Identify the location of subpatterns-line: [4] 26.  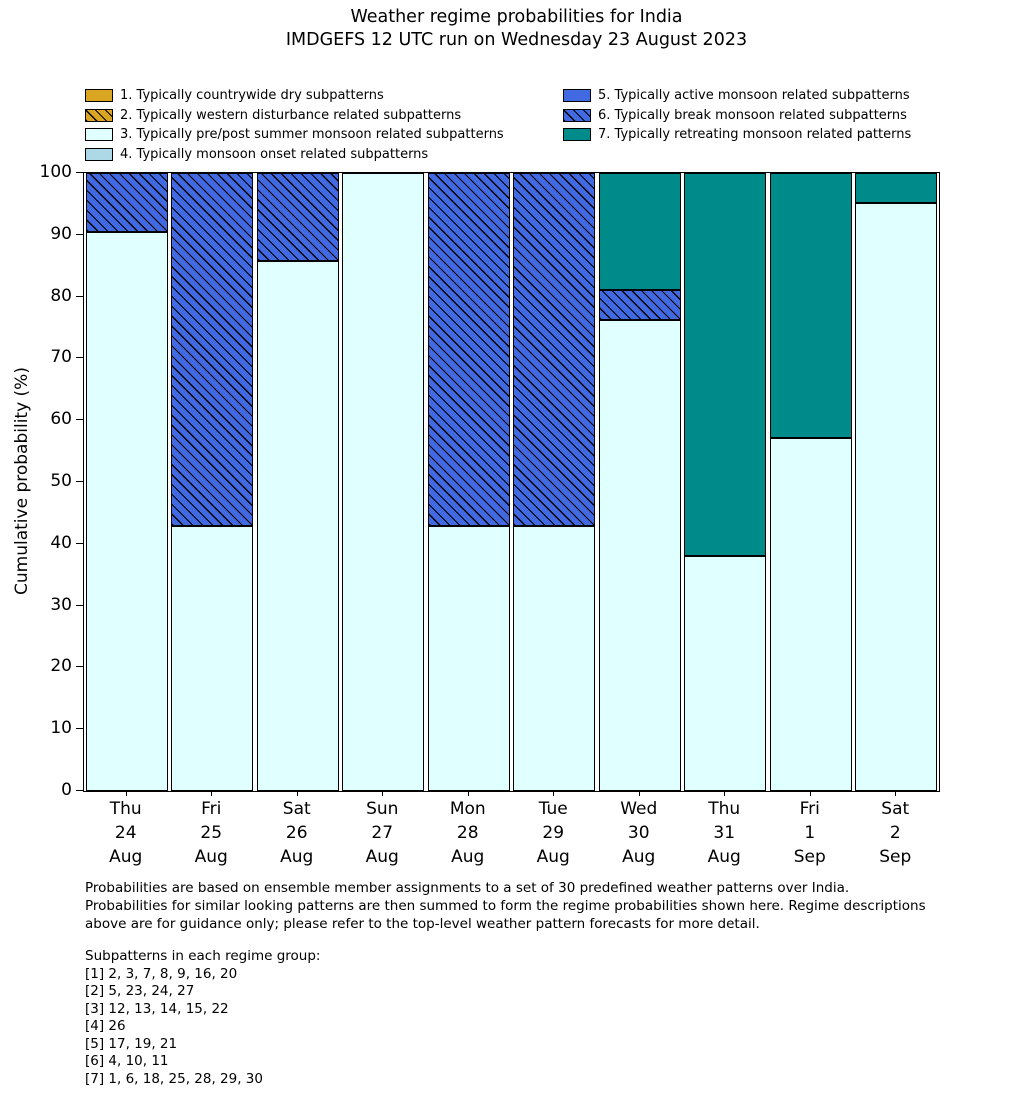
(105, 1026).